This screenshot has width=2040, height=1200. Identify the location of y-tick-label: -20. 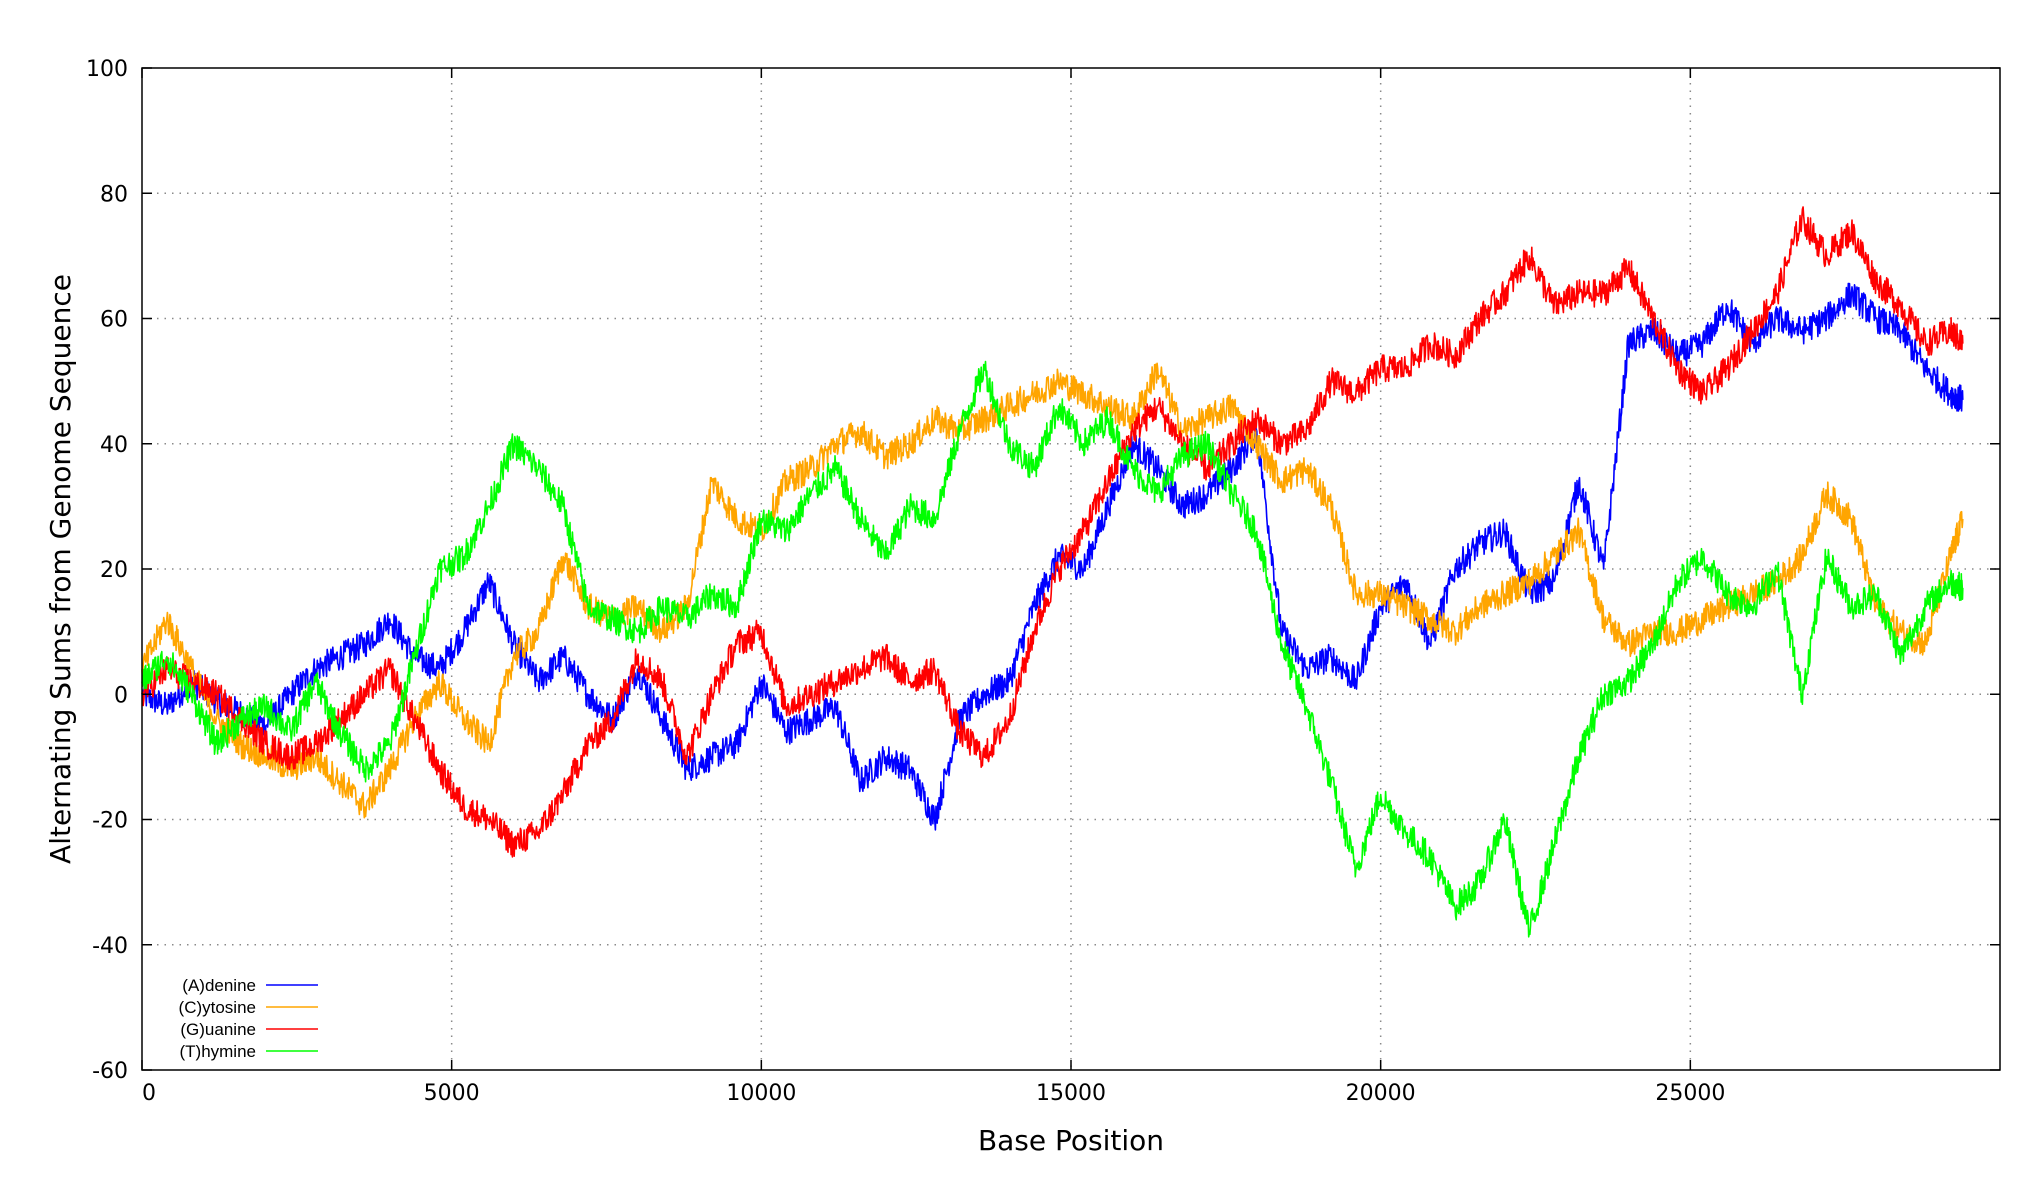
(110, 821).